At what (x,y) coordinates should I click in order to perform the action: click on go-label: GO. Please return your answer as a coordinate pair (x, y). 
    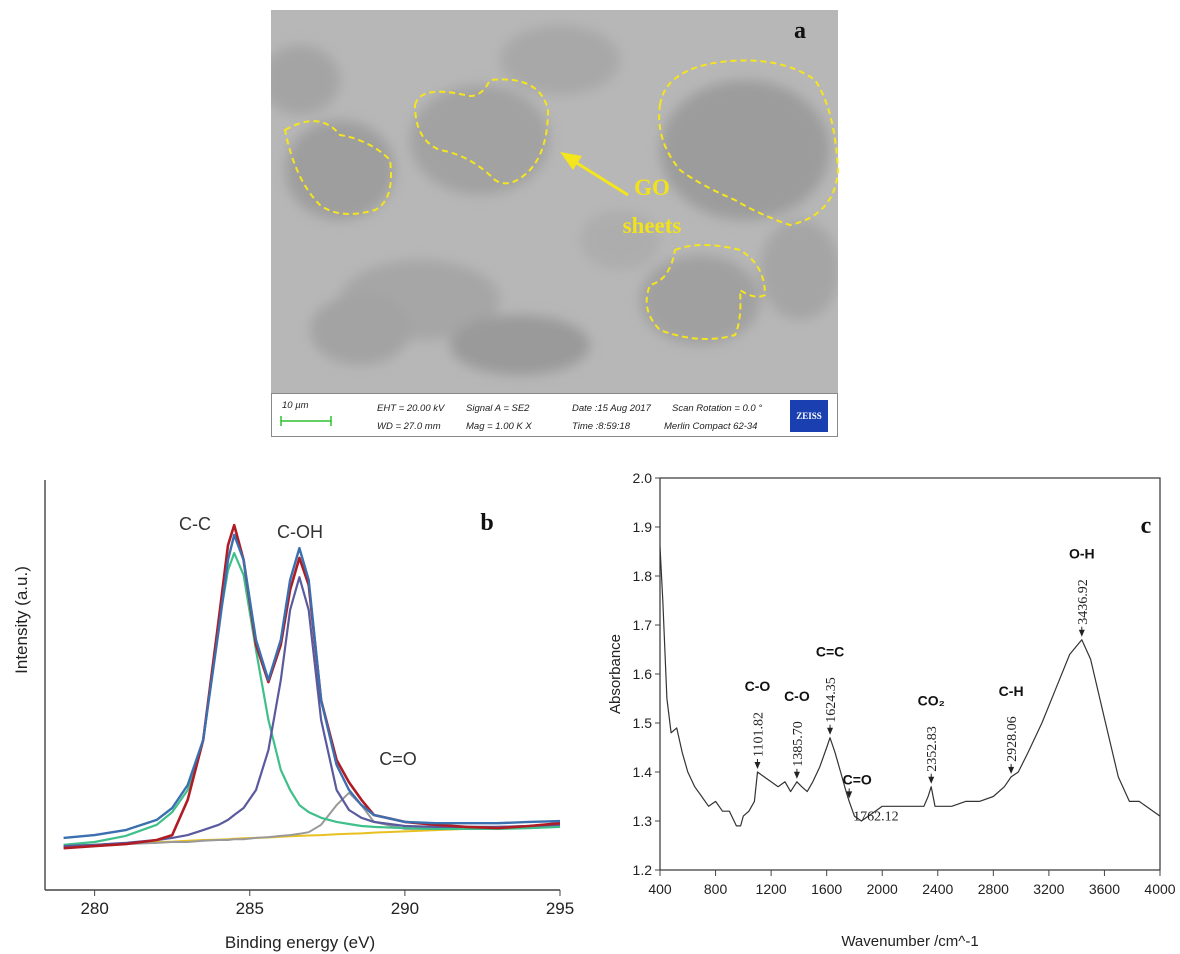
    Looking at the image, I should click on (652, 187).